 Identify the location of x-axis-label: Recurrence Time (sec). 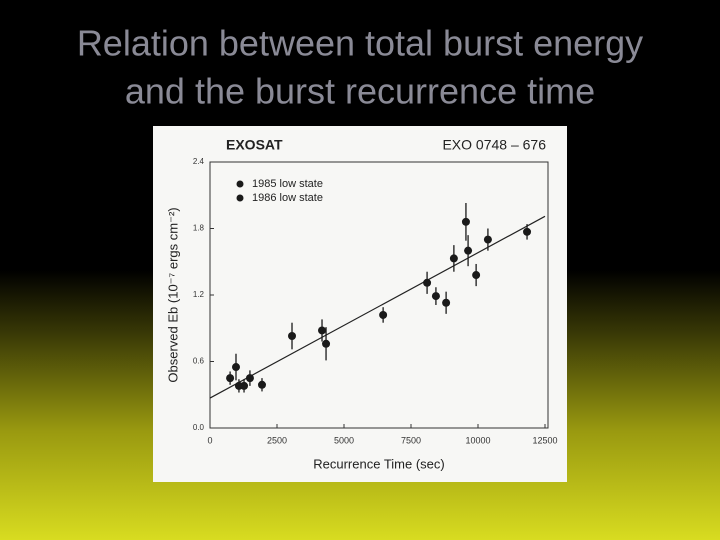
(378, 463).